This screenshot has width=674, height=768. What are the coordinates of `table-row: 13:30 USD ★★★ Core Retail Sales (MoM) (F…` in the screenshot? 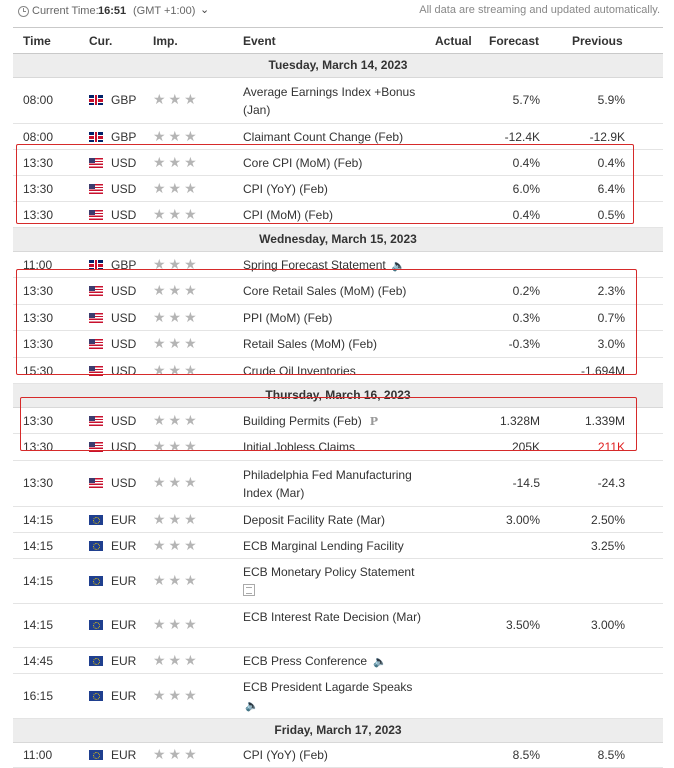 It's located at (338, 291).